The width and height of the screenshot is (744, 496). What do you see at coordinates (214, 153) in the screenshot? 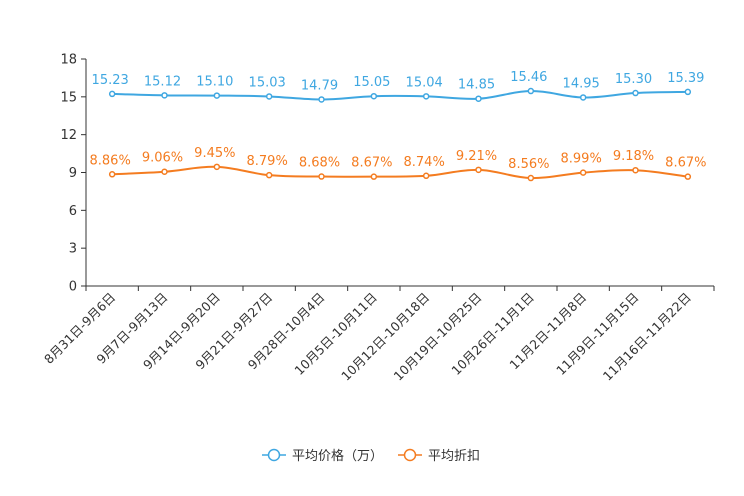
I see `data-label: 9.45%` at bounding box center [214, 153].